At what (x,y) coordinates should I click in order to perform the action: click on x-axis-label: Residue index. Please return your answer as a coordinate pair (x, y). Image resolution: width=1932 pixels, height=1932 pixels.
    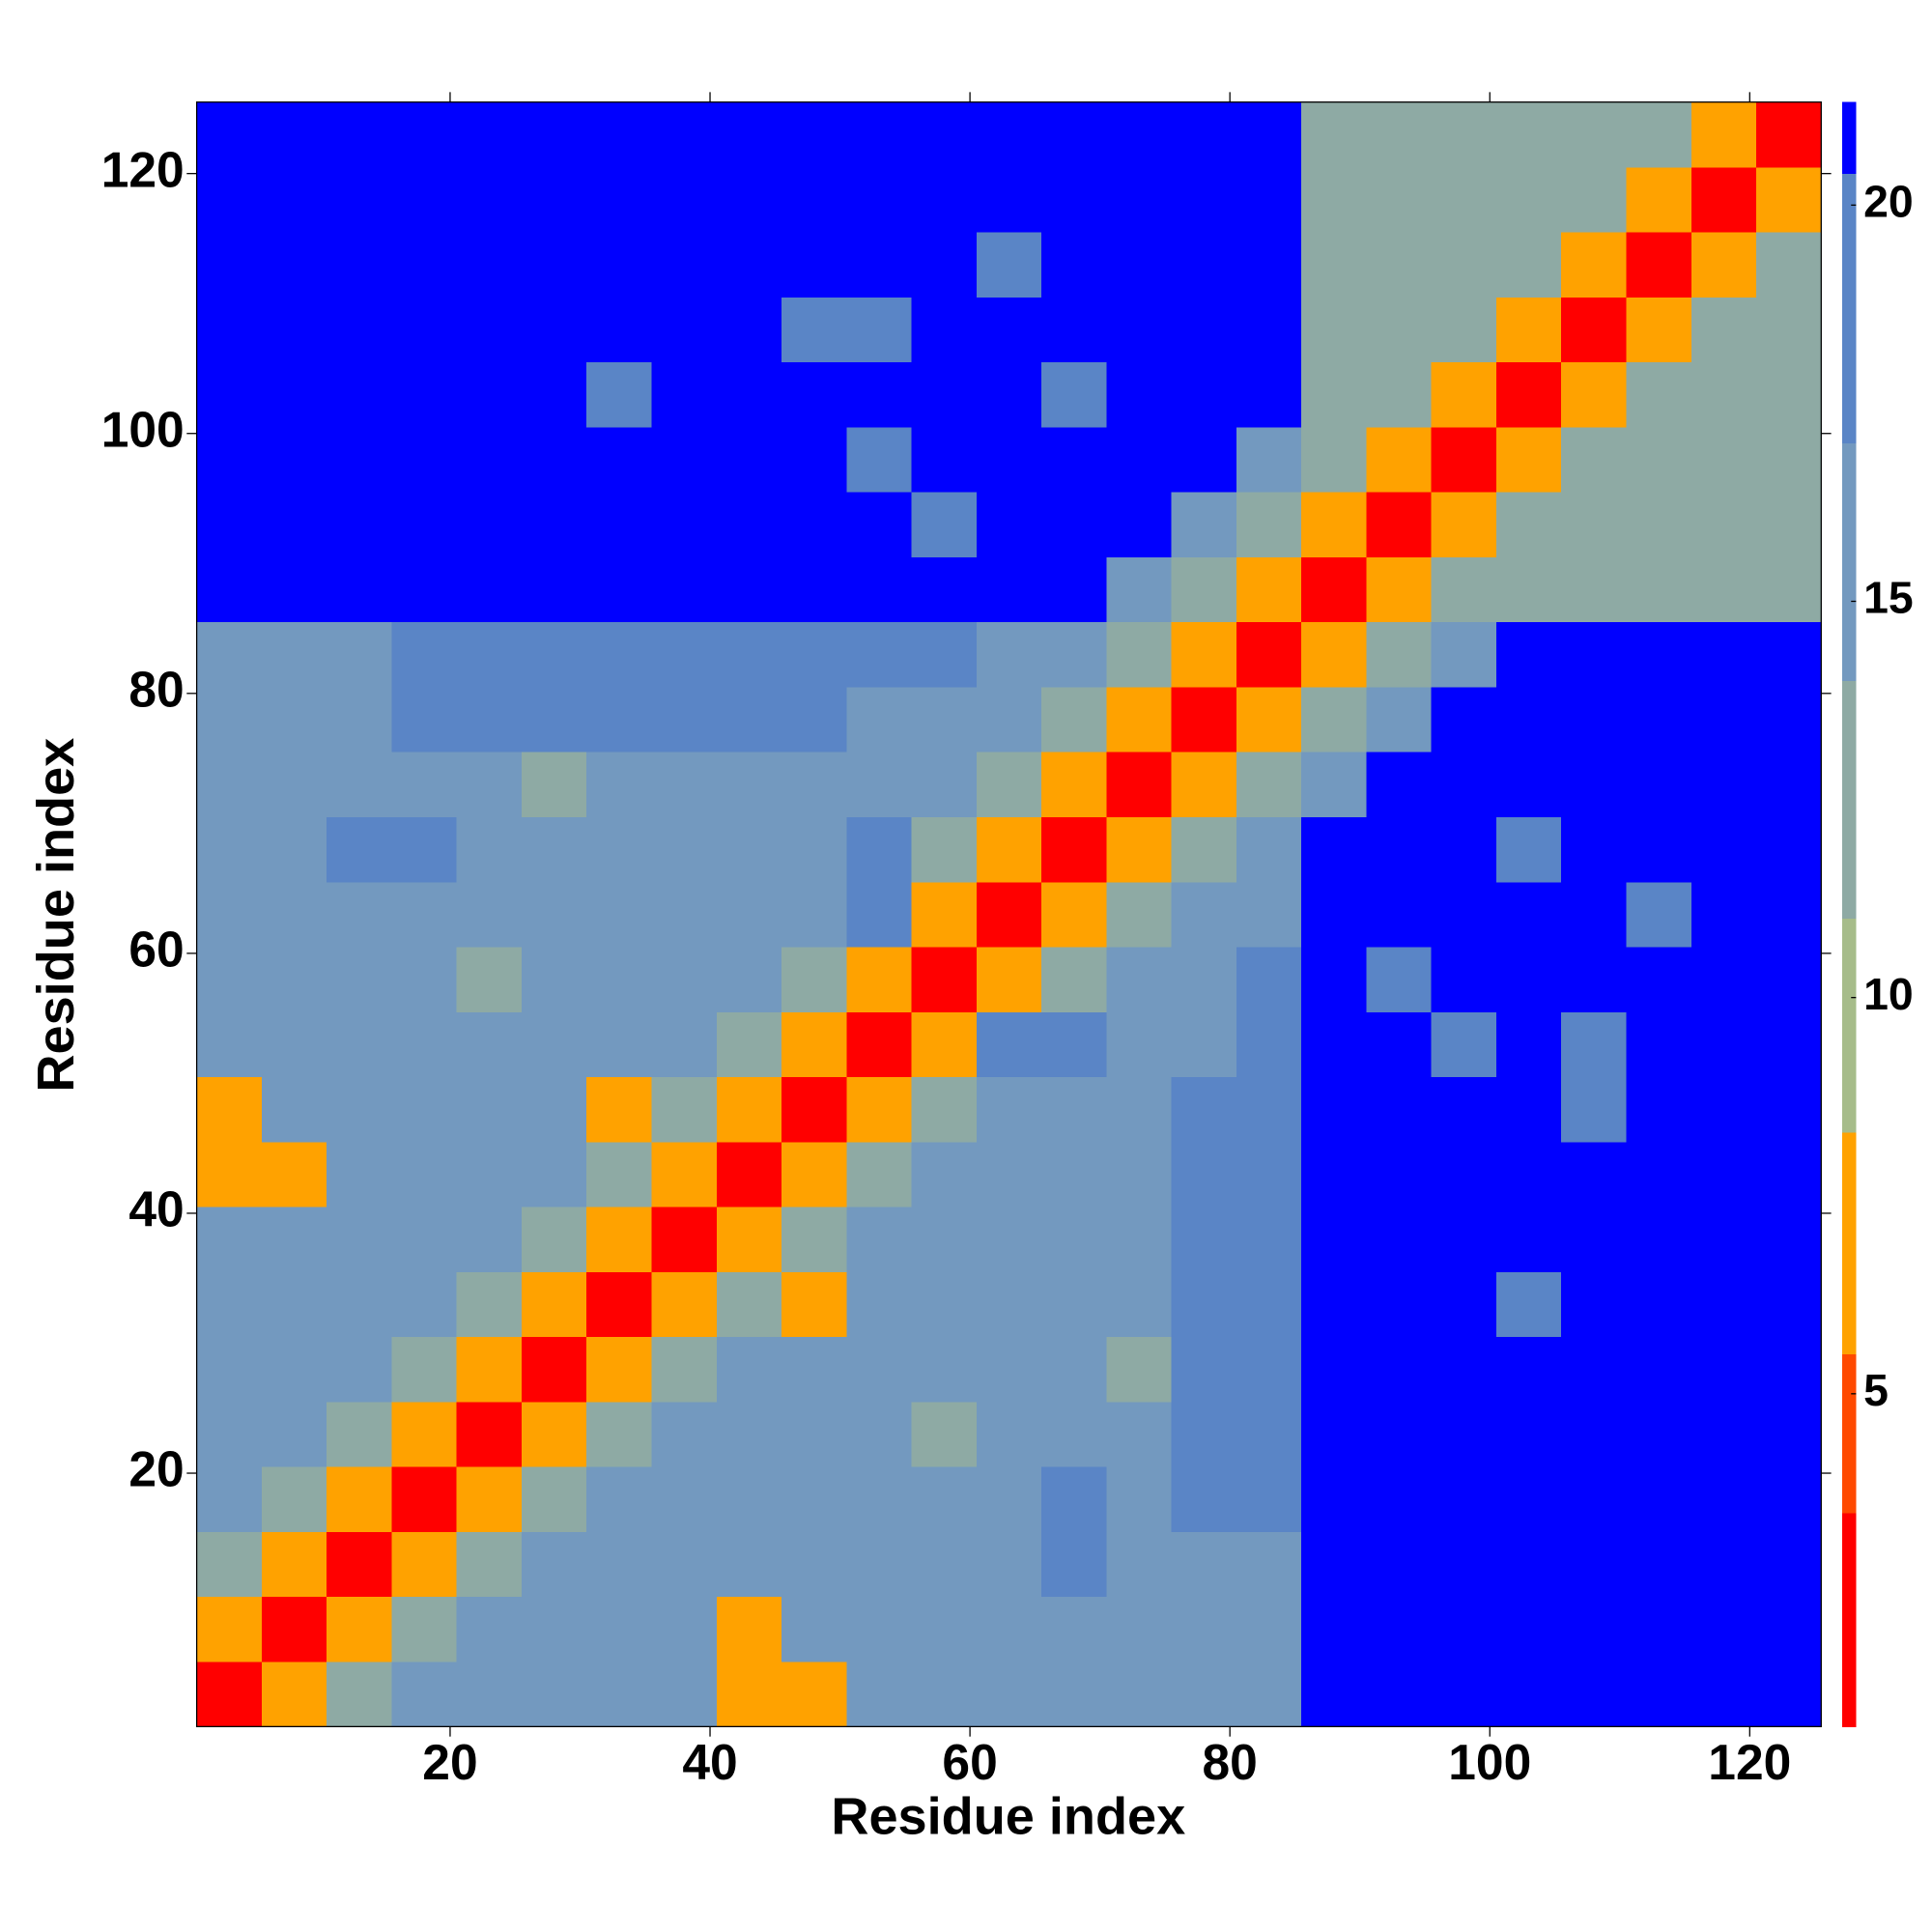
    Looking at the image, I should click on (1008, 1816).